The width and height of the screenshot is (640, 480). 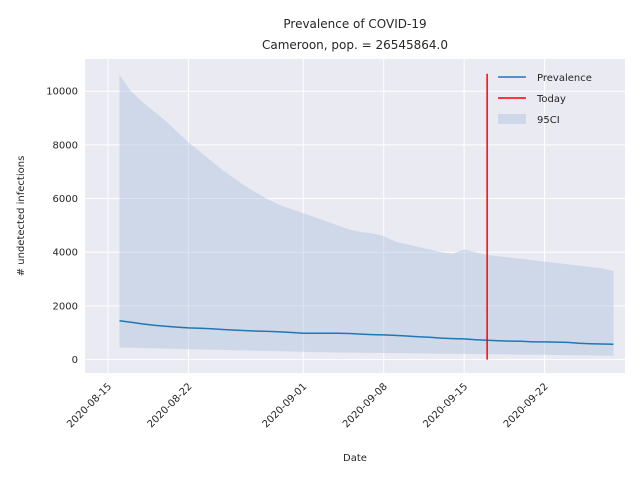 What do you see at coordinates (512, 119) in the screenshot?
I see `legend-ci-swatch` at bounding box center [512, 119].